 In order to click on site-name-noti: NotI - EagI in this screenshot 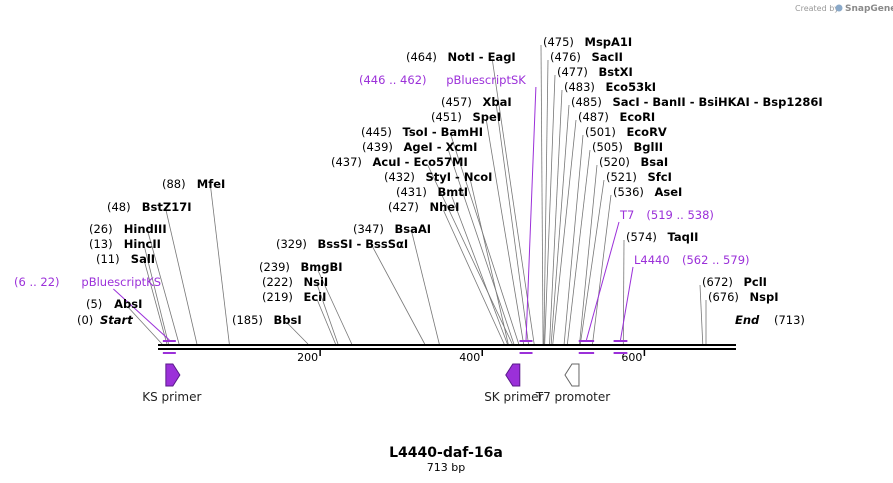, I will do `click(482, 57)`.